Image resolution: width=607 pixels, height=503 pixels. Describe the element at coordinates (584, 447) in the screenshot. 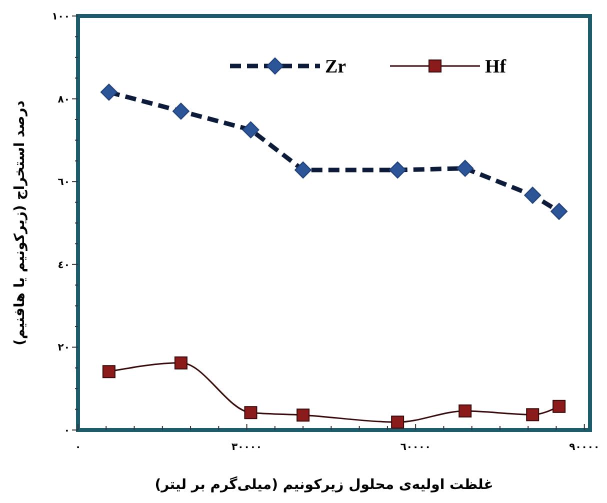

I see `x-tick-label: ٩٠٠٠٠` at that location.